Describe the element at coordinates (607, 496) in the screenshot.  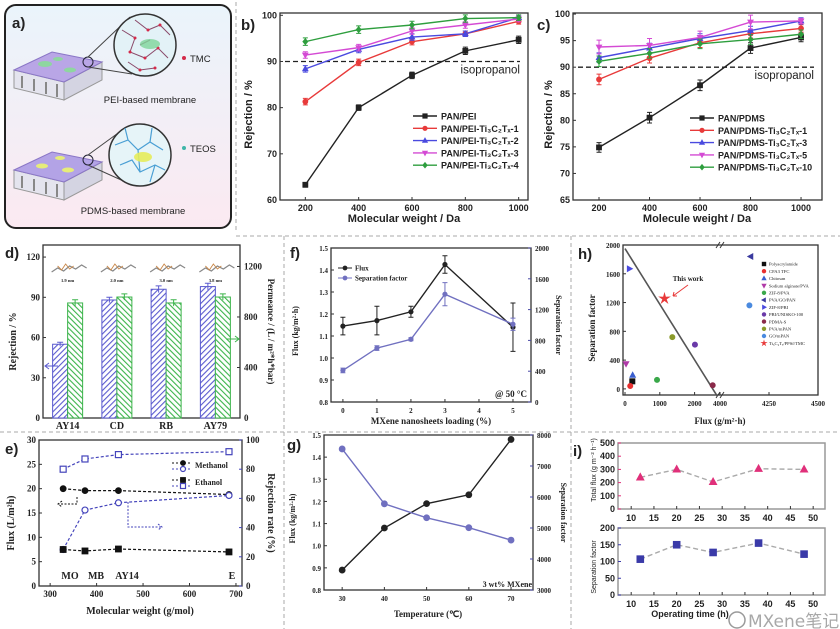
I see `y-tick-label: 100` at that location.